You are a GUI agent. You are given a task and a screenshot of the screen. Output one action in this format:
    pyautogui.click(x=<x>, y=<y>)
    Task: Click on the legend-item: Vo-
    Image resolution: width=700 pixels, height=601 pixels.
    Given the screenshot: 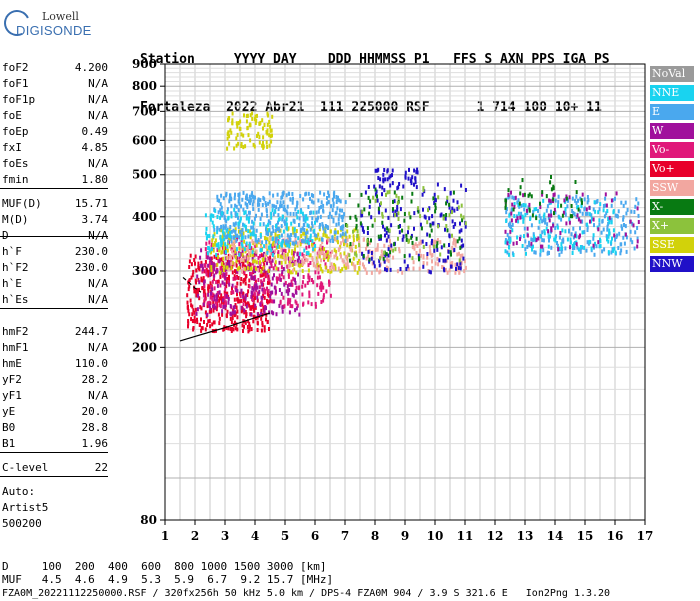 What is the action you would take?
    pyautogui.click(x=672, y=150)
    